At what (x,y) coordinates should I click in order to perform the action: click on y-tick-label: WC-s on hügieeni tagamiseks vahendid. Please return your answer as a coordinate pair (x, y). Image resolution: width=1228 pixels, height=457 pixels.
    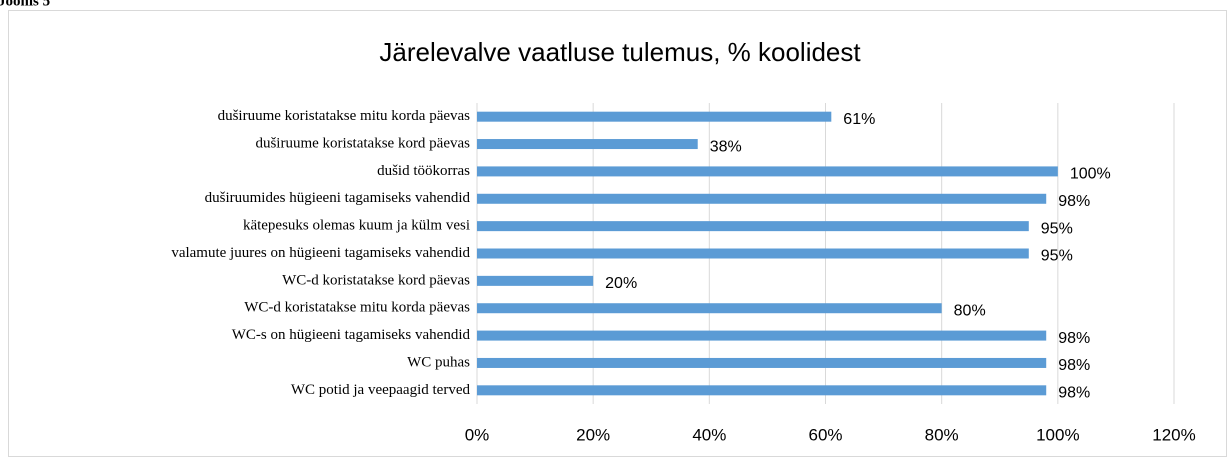
    Looking at the image, I should click on (351, 335).